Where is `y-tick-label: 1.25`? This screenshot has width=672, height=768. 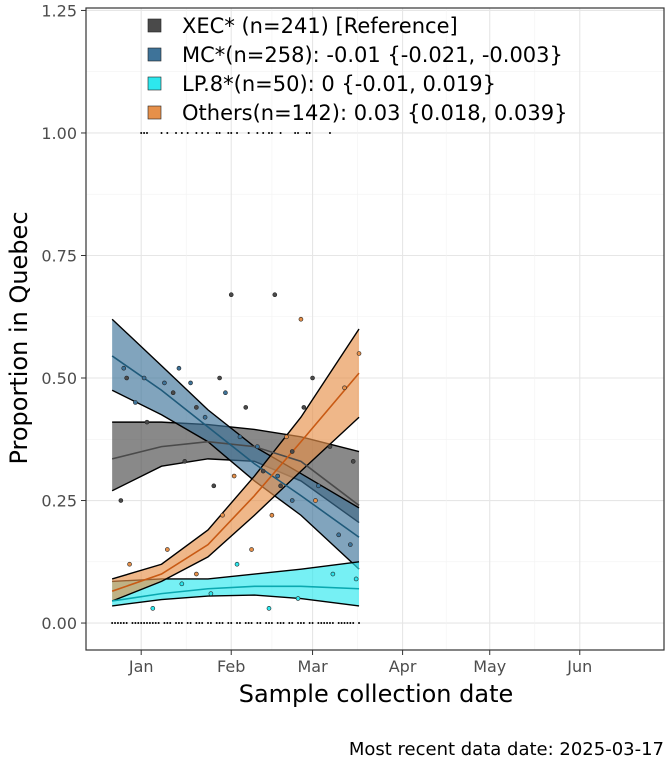 y-tick-label: 1.25 is located at coordinates (59, 10).